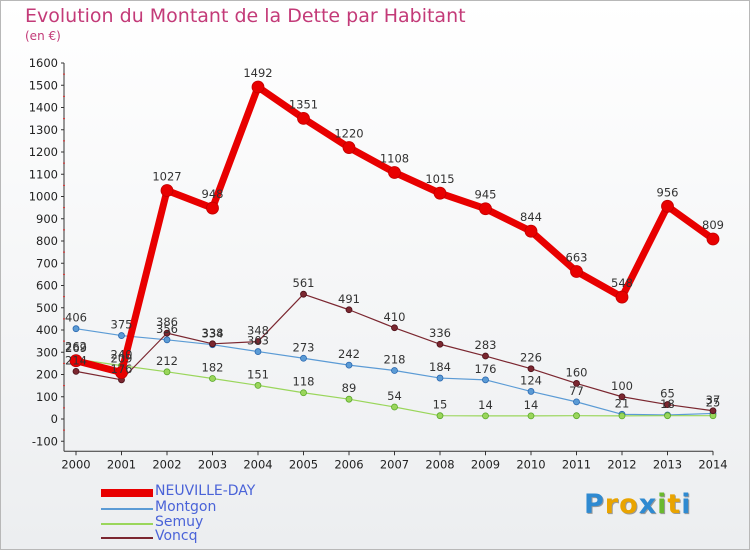  Describe the element at coordinates (47, 397) in the screenshot. I see `y-tick-label: 100` at that location.